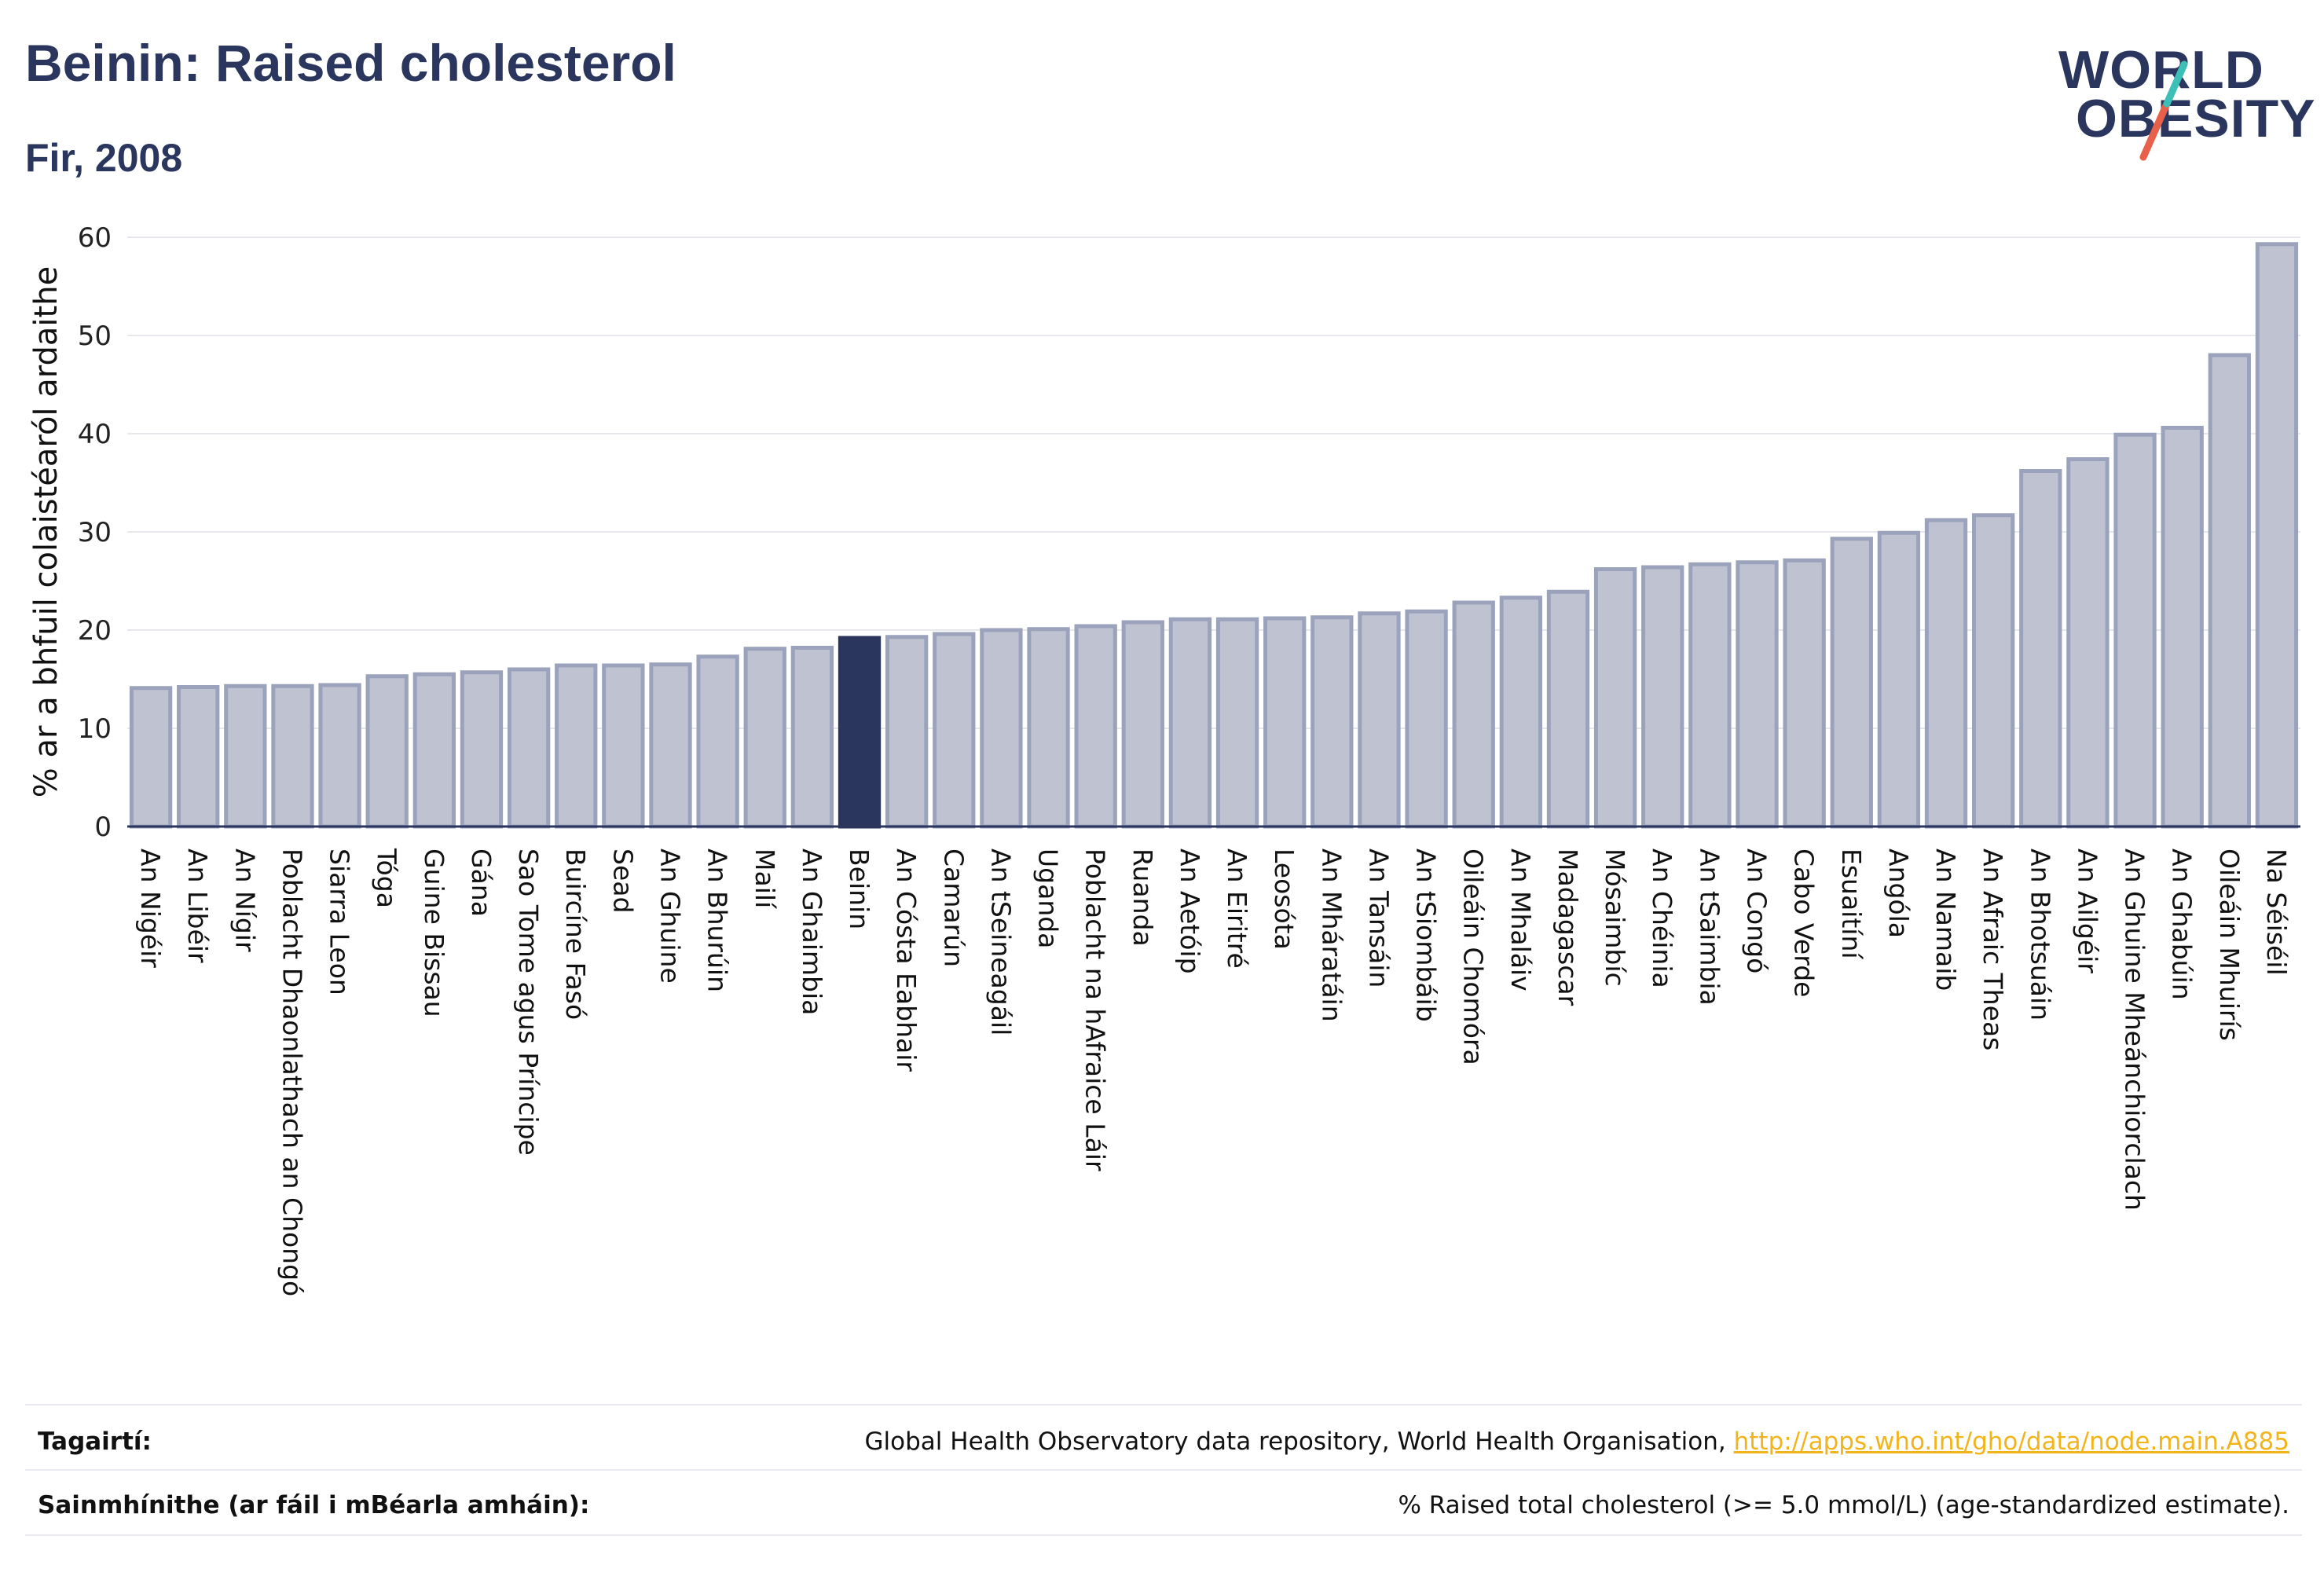 The height and width of the screenshot is (1576, 2324). I want to click on x-tick-label: Gána, so click(481, 882).